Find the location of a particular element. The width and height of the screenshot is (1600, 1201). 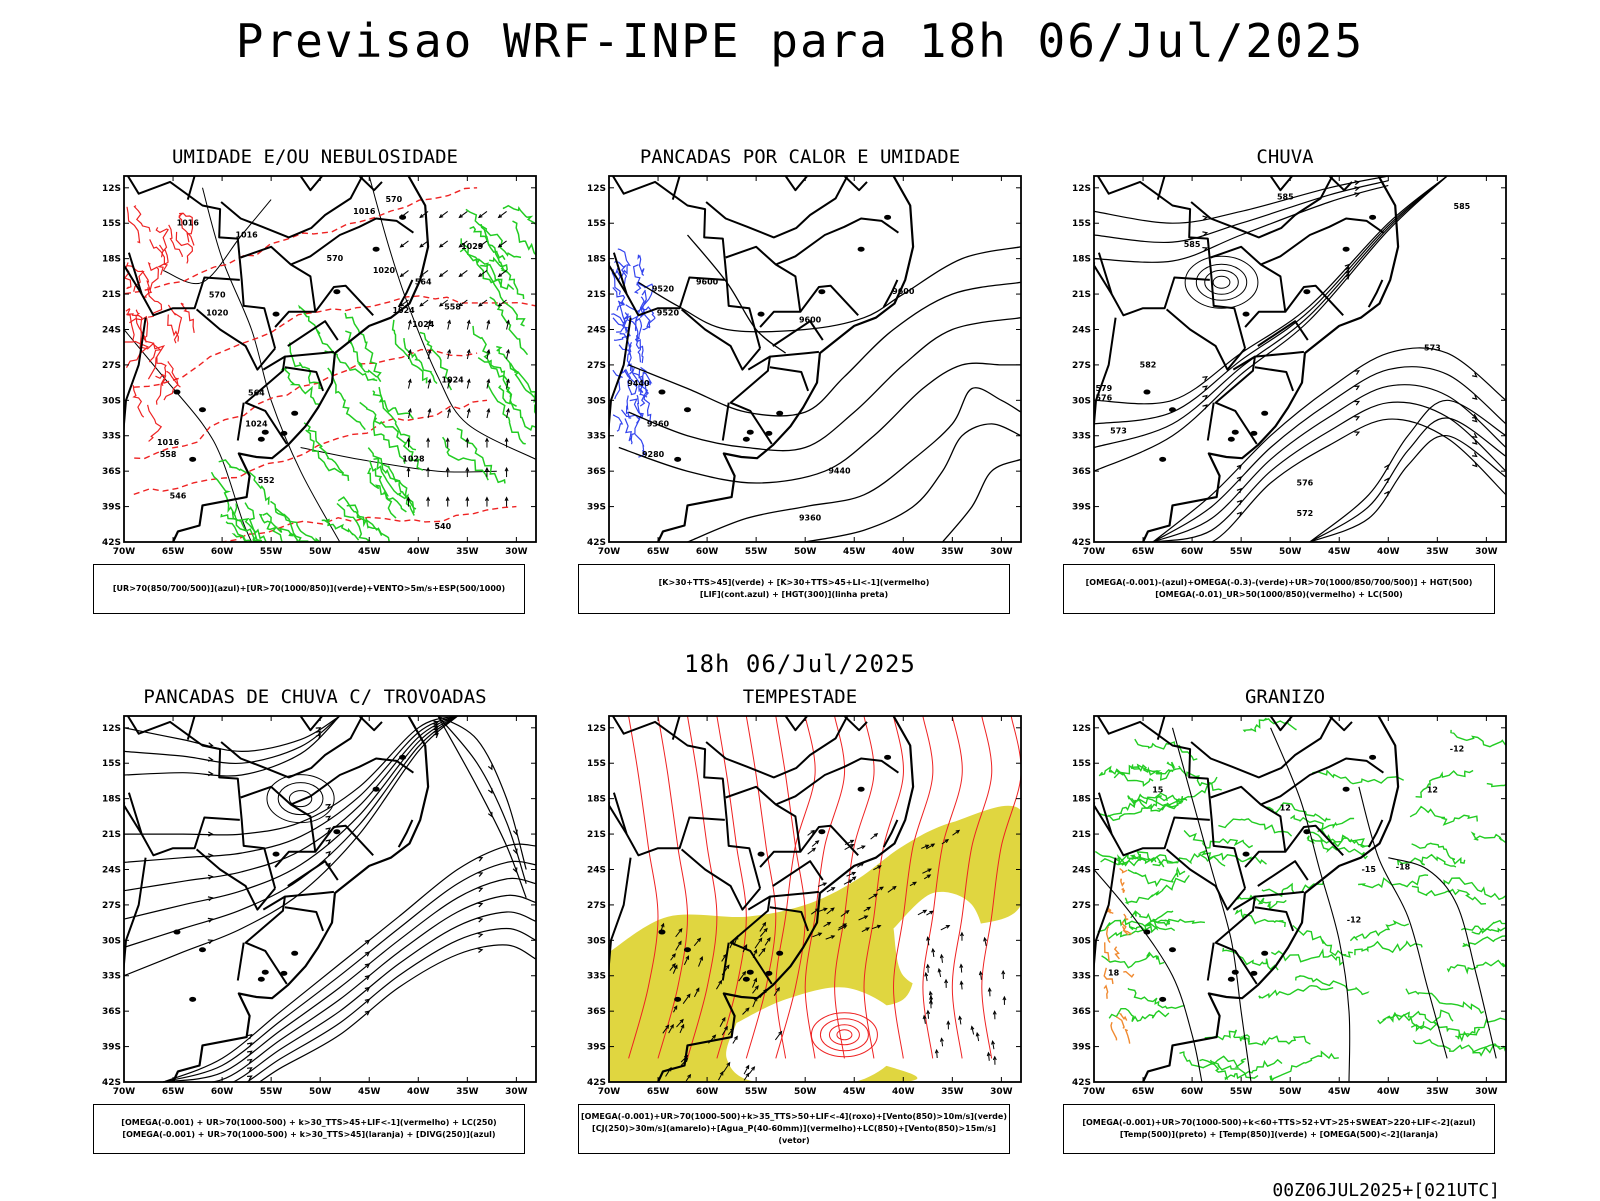

lon-label: 65W is located at coordinates (173, 552).